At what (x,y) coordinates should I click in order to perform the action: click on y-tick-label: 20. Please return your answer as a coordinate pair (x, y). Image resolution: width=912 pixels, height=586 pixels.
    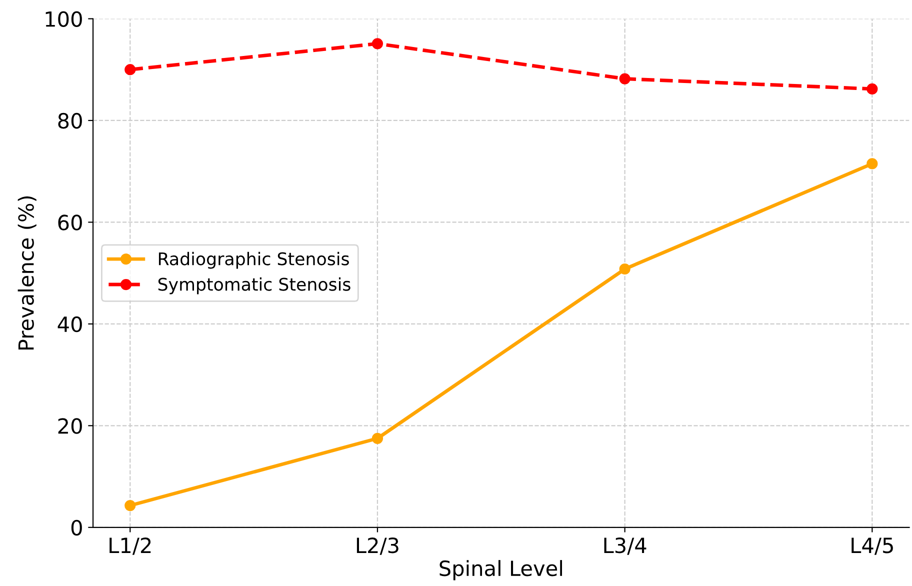
    Looking at the image, I should click on (70, 426).